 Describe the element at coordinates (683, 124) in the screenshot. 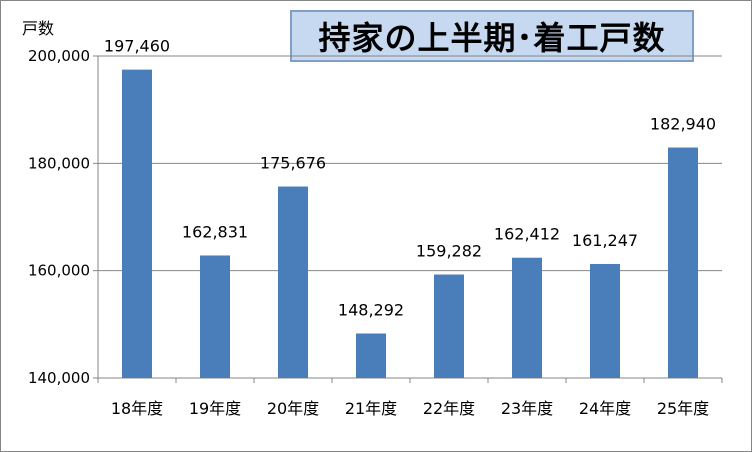

I see `data-label: 182,940` at that location.